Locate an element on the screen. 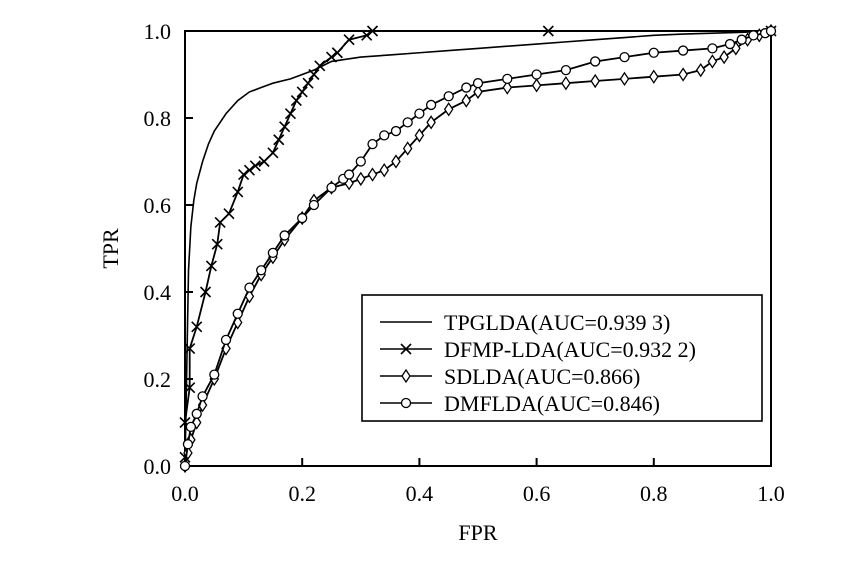 The width and height of the screenshot is (866, 569). y-tick-label: 0.0 is located at coordinates (158, 466).